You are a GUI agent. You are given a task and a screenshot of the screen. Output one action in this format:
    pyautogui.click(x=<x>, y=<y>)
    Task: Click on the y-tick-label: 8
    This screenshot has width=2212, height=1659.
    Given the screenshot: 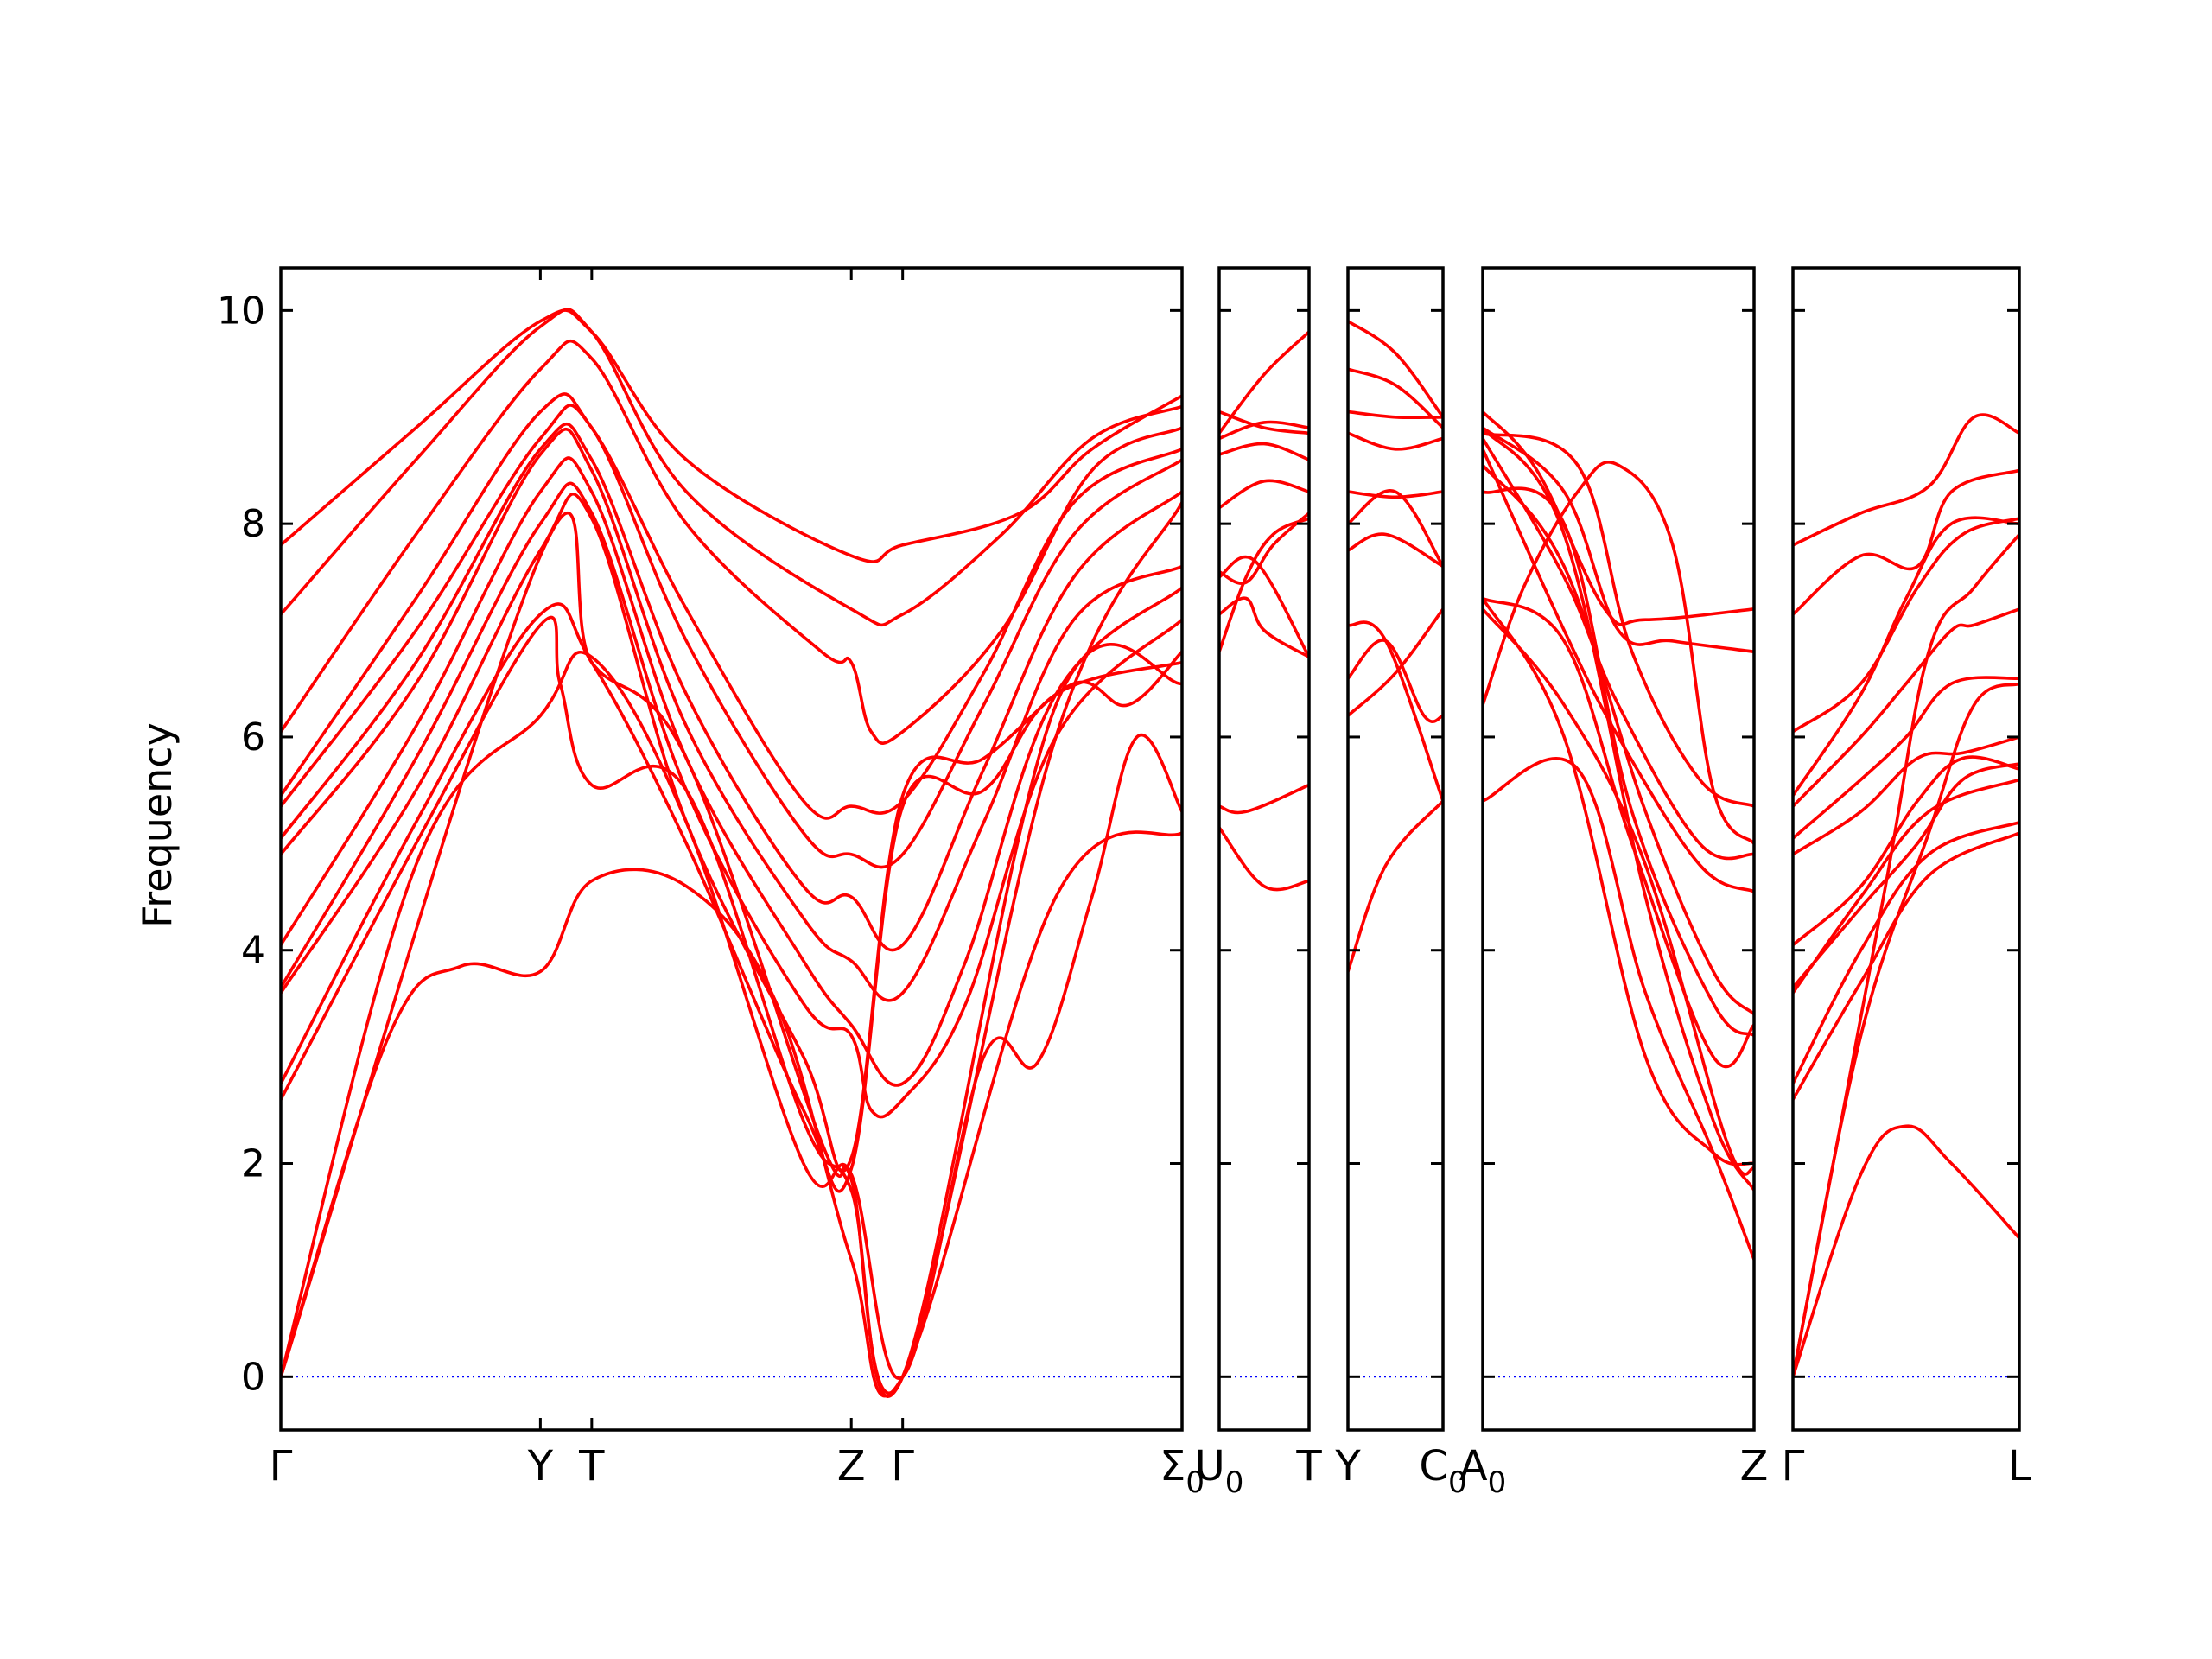 What is the action you would take?
    pyautogui.click(x=253, y=524)
    